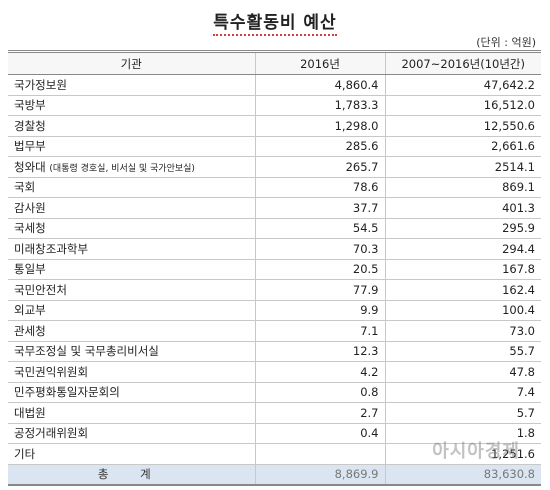 Image resolution: width=550 pixels, height=490 pixels. I want to click on value-2016: 4.2, so click(319, 372).